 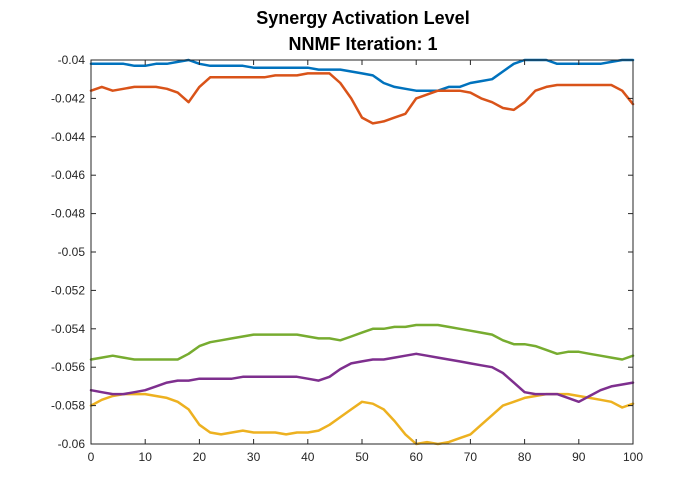 What do you see at coordinates (72, 252) in the screenshot?
I see `y-tick-label: -0.05` at bounding box center [72, 252].